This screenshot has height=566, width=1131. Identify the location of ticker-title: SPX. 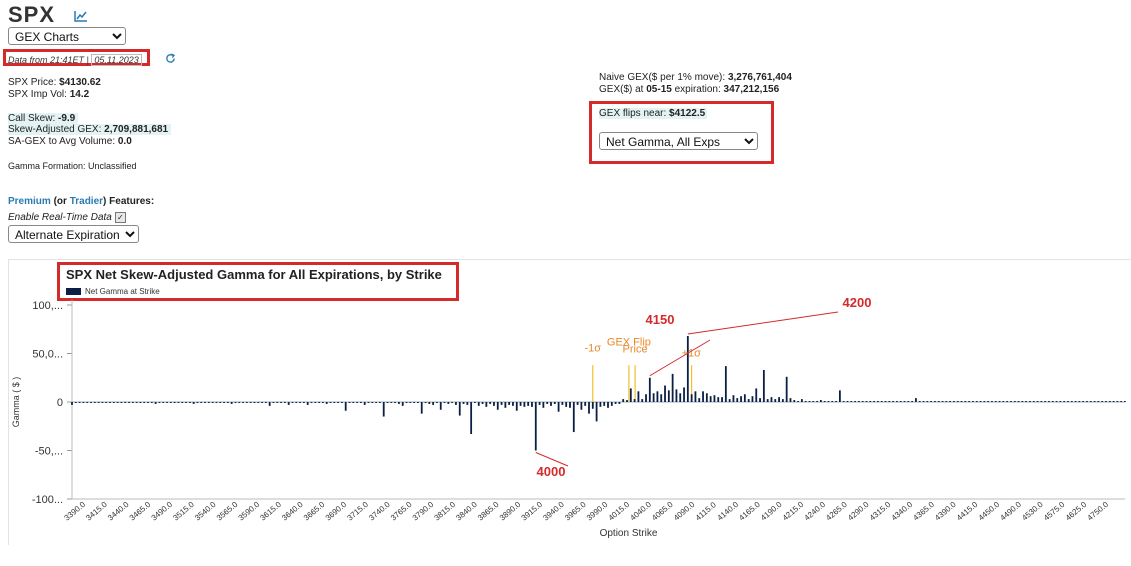
(32, 14).